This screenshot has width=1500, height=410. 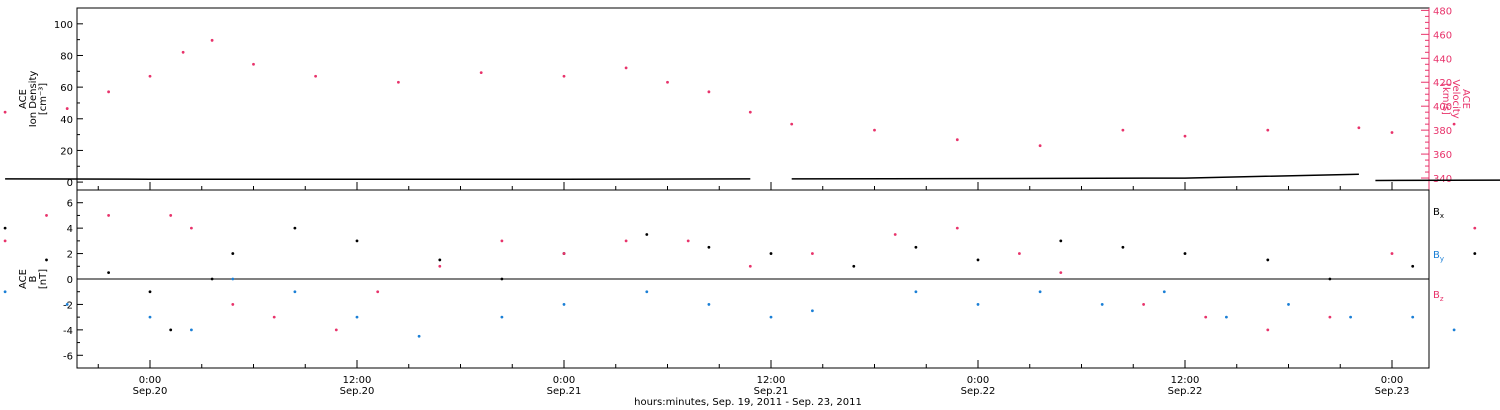 What do you see at coordinates (68, 331) in the screenshot?
I see `b-tick-label: -4` at bounding box center [68, 331].